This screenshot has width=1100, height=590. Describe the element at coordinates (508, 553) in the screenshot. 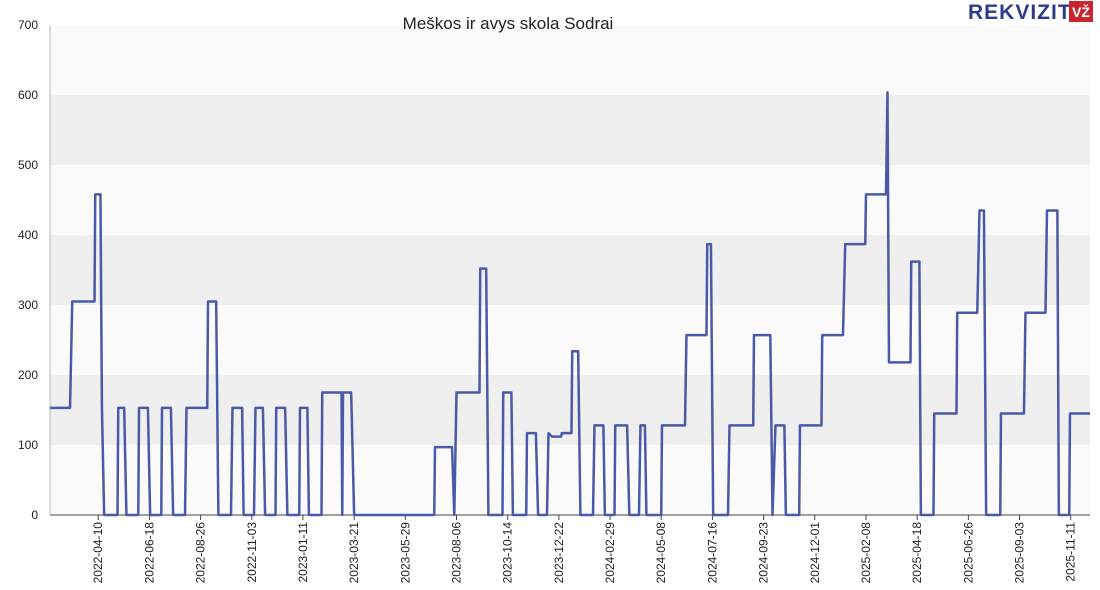

I see `x-tick-label: 2023-10-14` at that location.